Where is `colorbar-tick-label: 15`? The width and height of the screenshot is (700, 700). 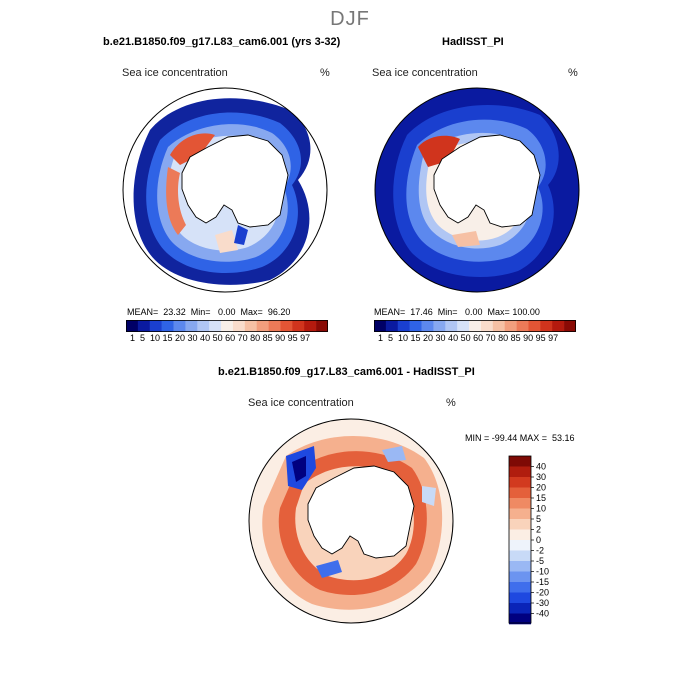 colorbar-tick-label: 15 is located at coordinates (541, 498).